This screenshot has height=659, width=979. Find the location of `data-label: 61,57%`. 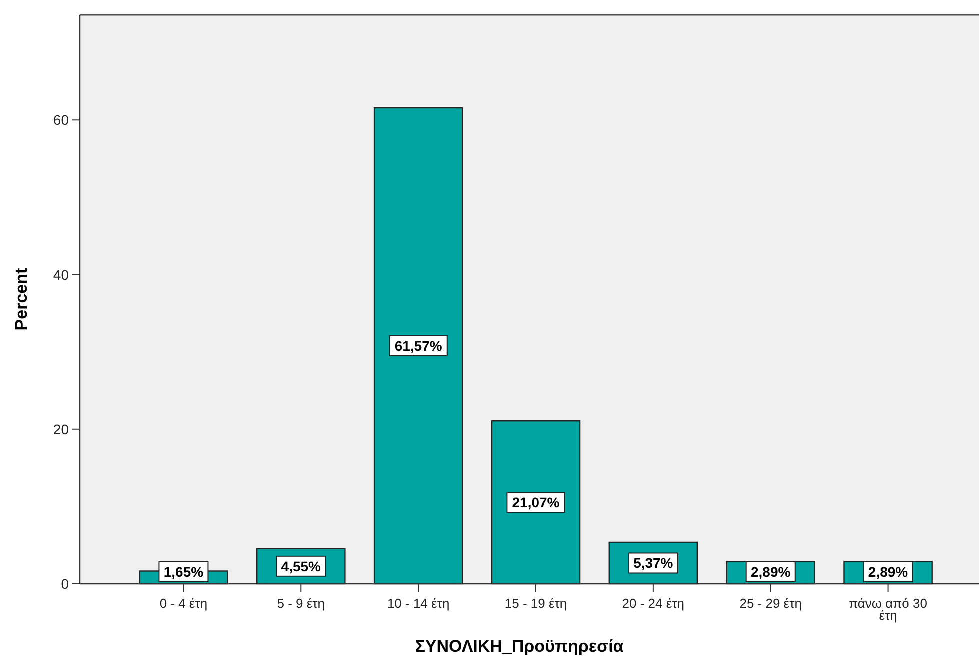

data-label: 61,57% is located at coordinates (418, 346).